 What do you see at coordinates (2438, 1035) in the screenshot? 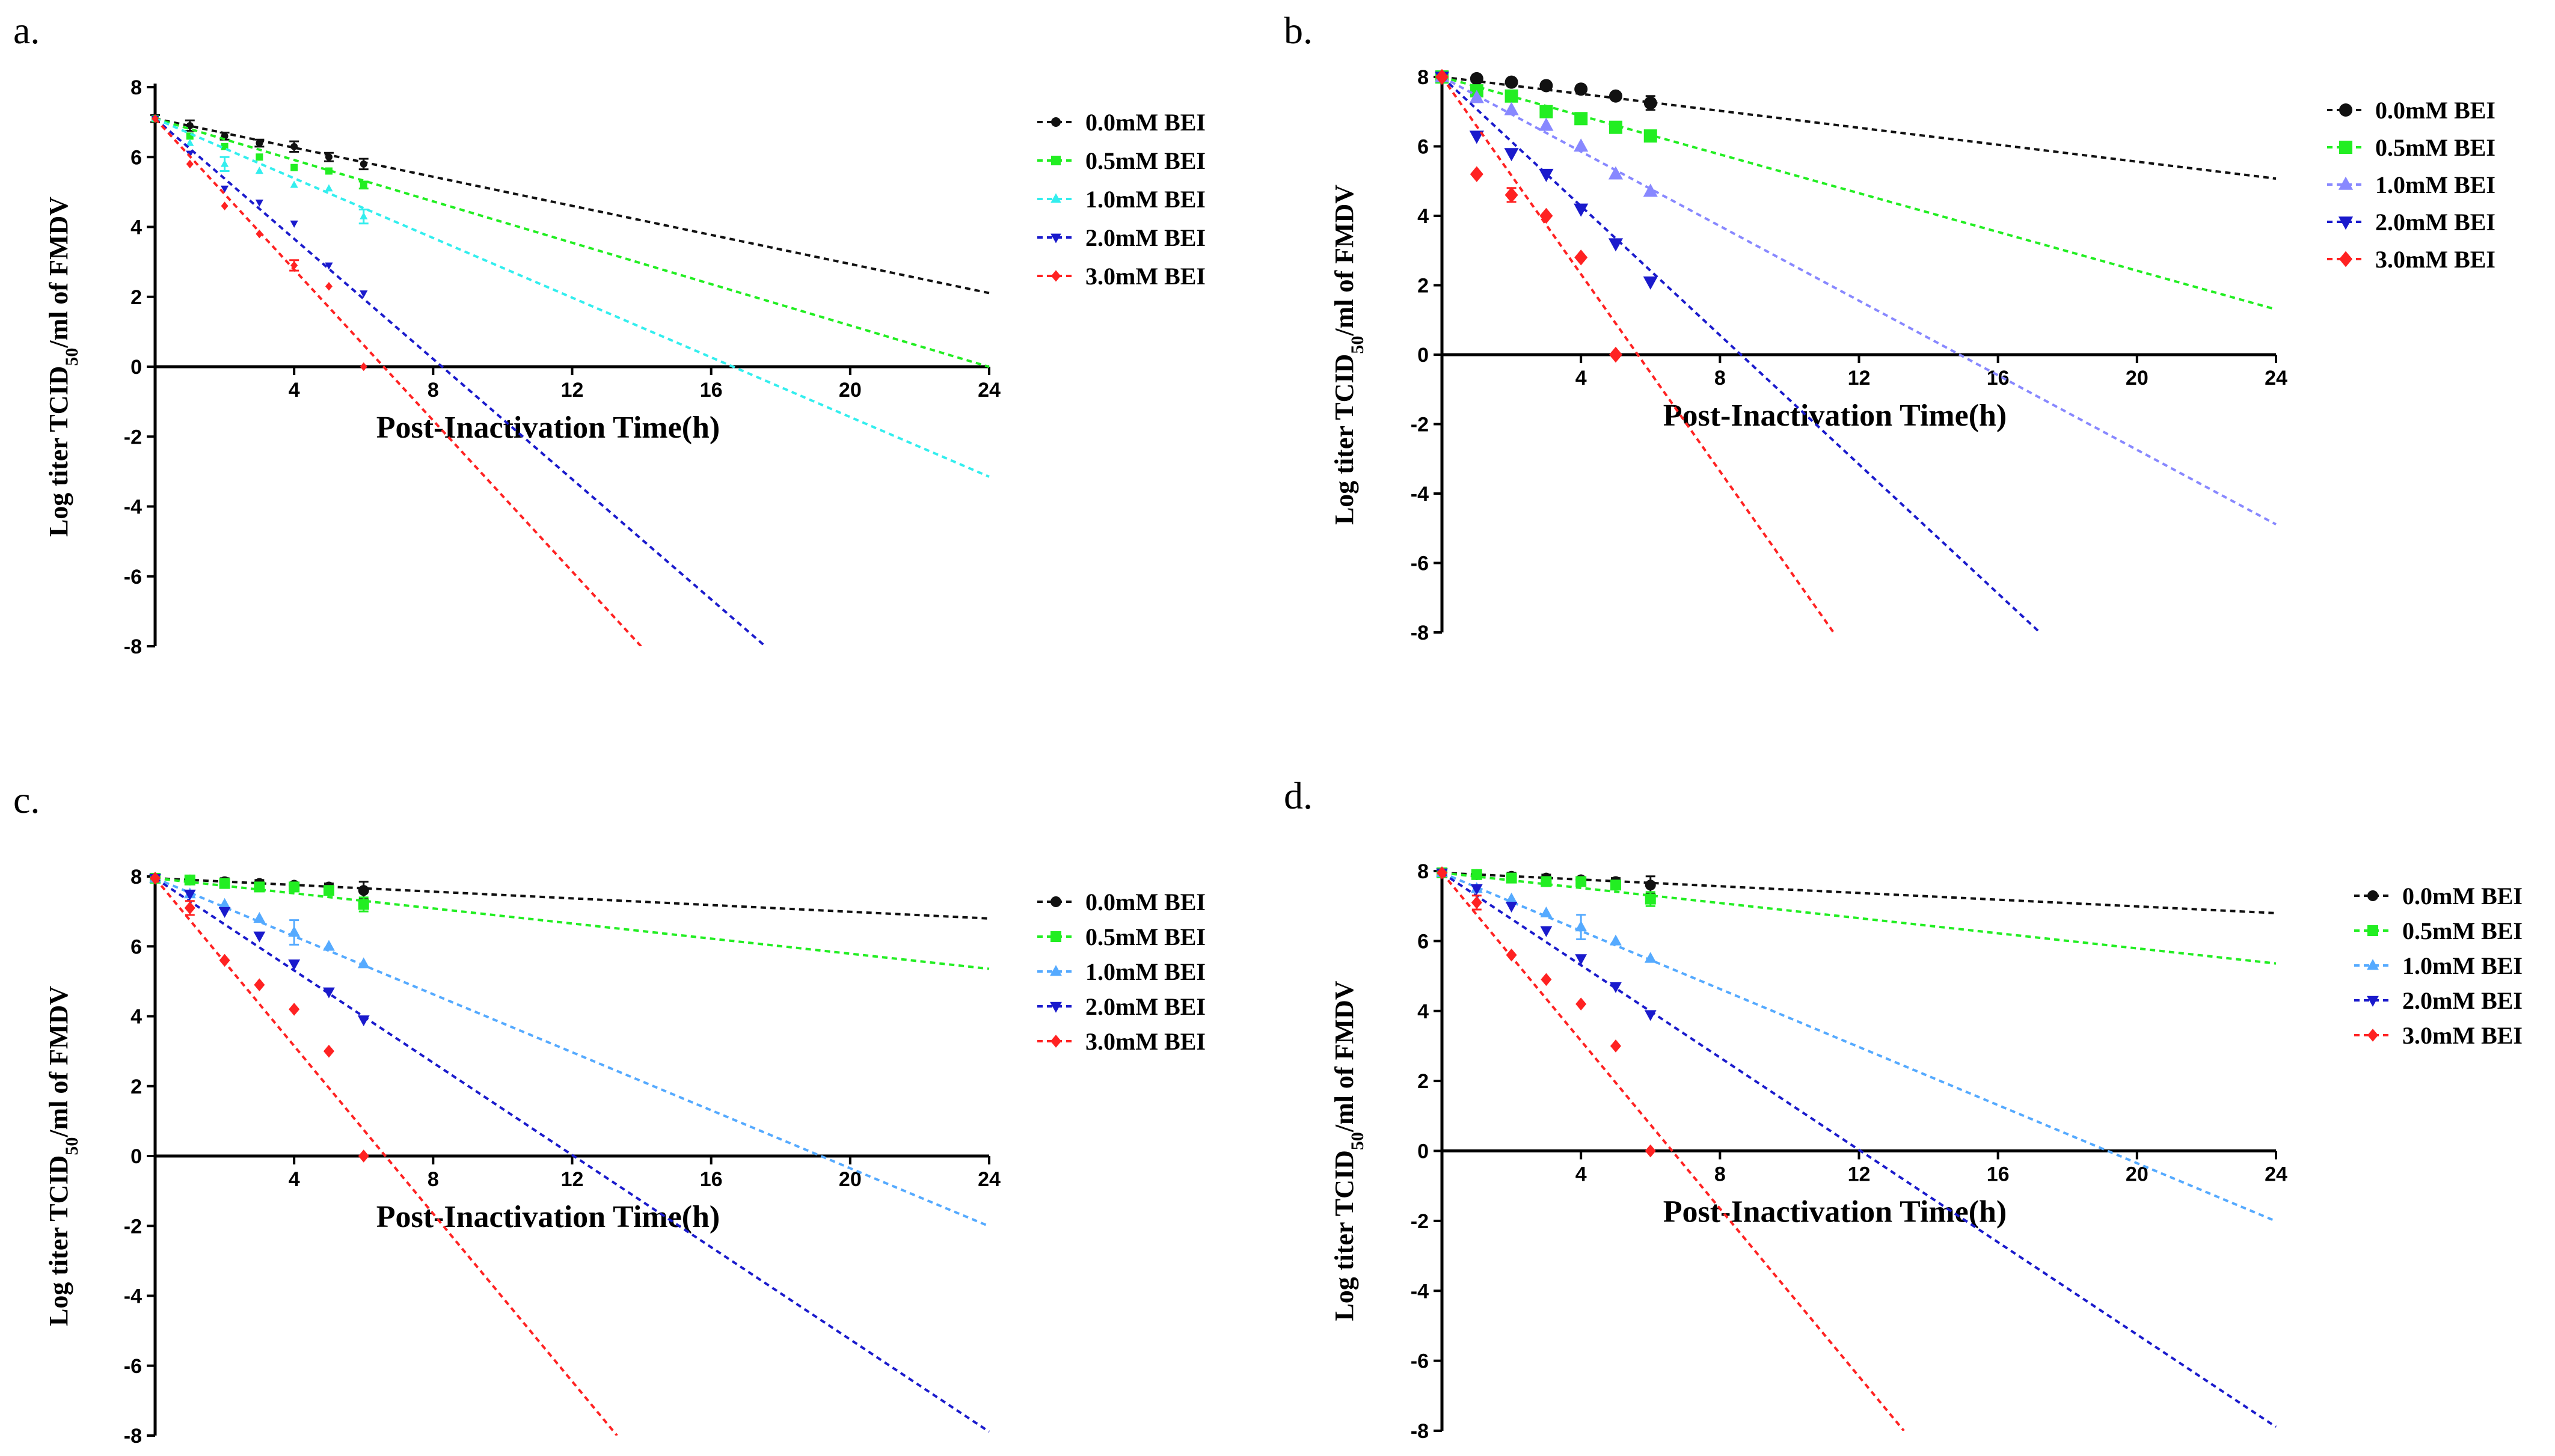
I see `legend-entry: 3.0mM BEI` at bounding box center [2438, 1035].